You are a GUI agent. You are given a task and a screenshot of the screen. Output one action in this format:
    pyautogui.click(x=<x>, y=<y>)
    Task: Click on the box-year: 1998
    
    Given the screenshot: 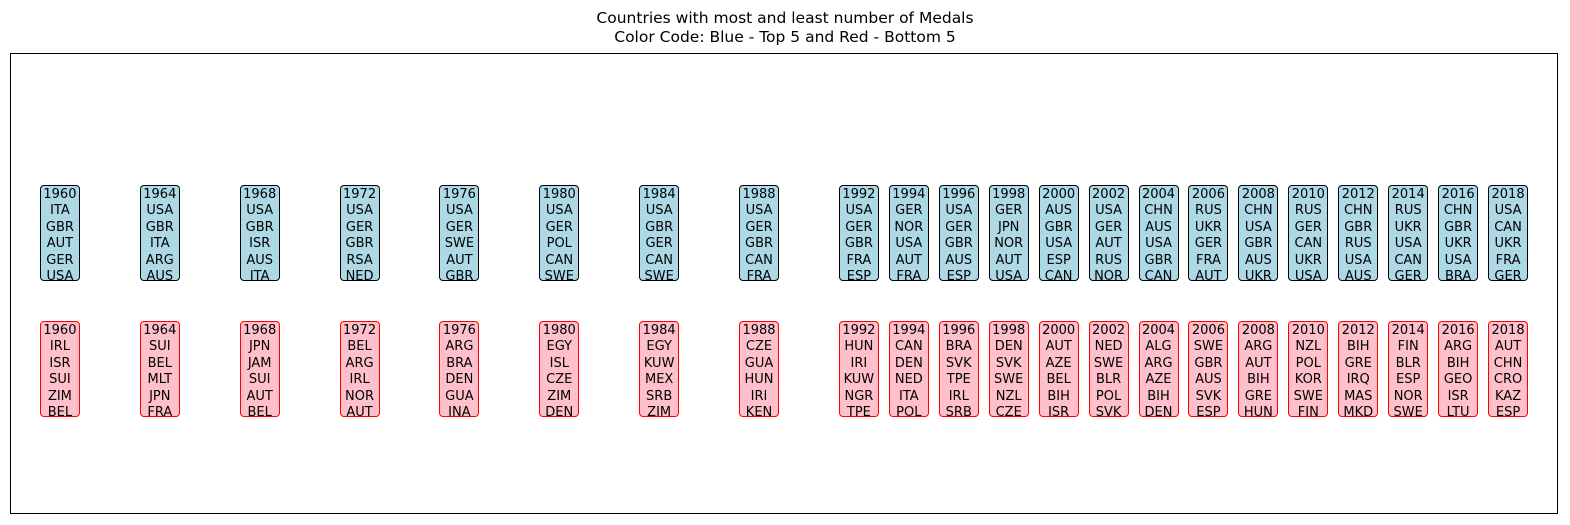 What is the action you would take?
    pyautogui.click(x=1009, y=330)
    